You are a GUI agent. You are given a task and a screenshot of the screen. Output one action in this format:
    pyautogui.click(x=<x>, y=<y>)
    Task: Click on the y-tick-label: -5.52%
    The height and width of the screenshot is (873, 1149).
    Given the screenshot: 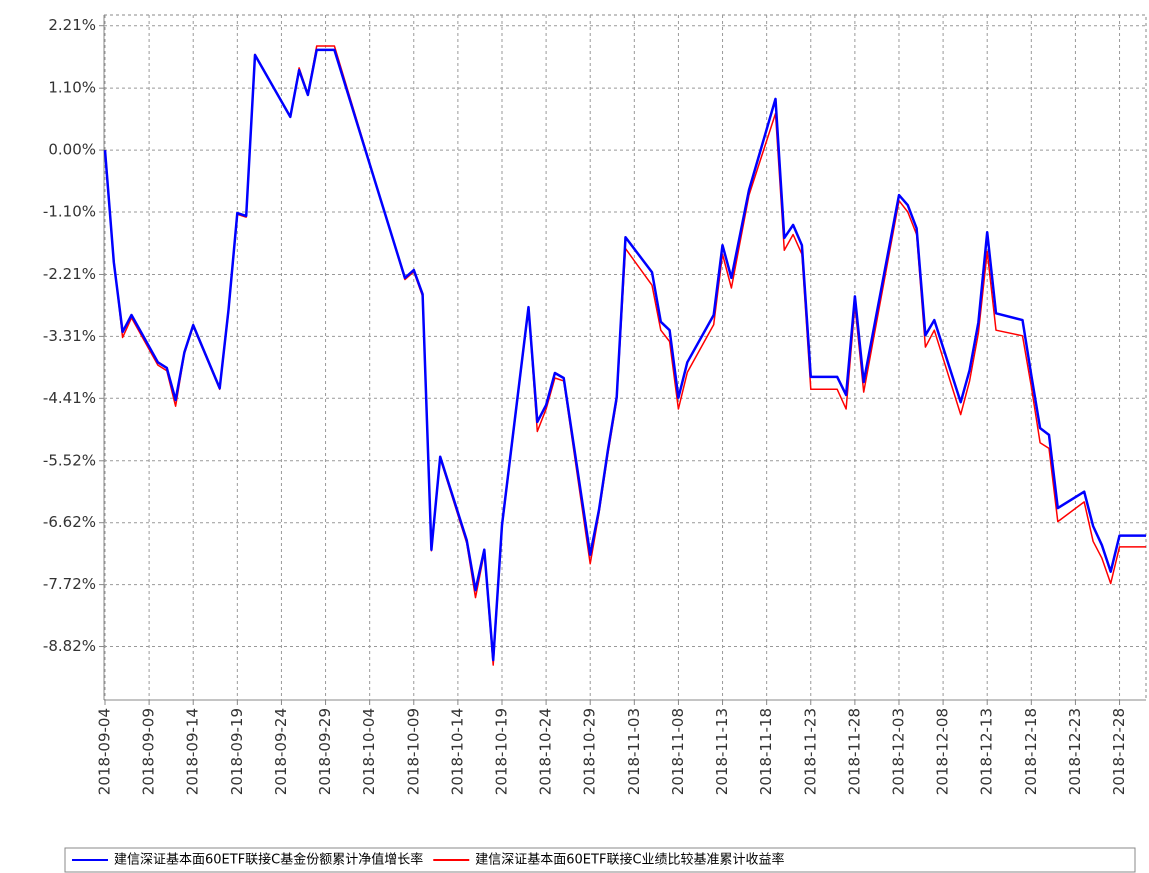 What is the action you would take?
    pyautogui.click(x=69, y=460)
    